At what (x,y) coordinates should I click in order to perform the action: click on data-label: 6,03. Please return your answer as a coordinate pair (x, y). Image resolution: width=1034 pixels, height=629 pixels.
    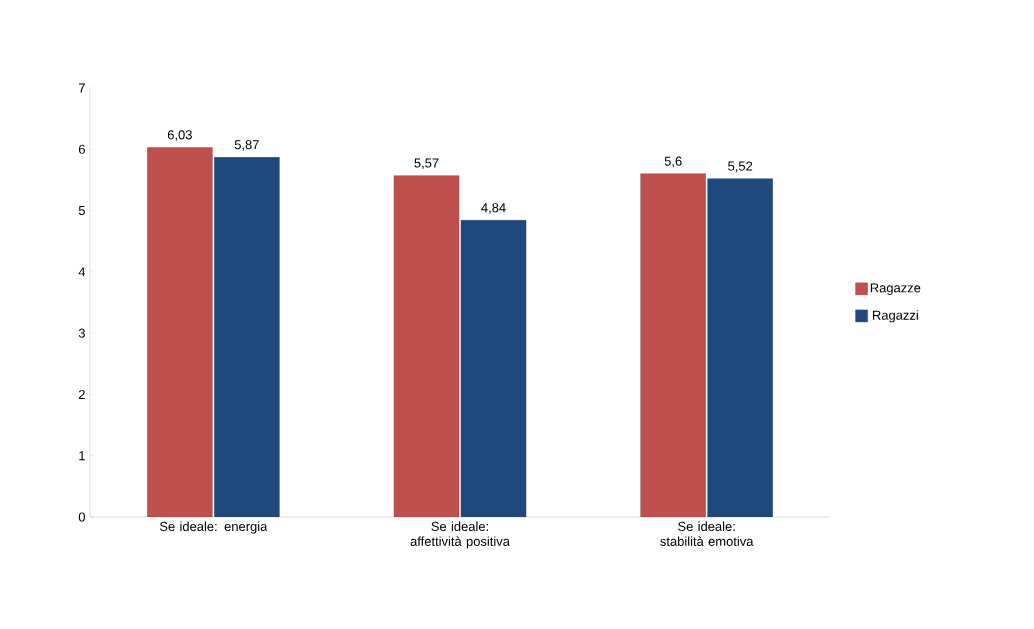
    Looking at the image, I should click on (179, 135).